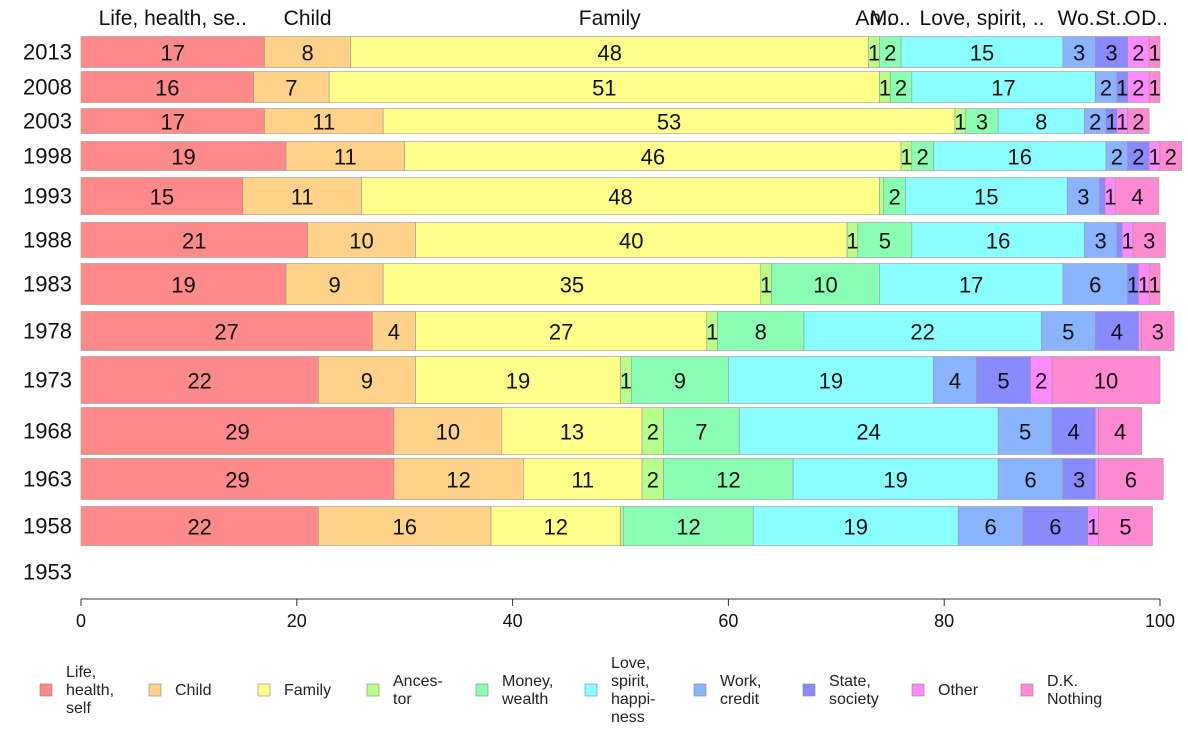 The height and width of the screenshot is (736, 1188). Describe the element at coordinates (47, 331) in the screenshot. I see `year-label-1978: 1978` at that location.